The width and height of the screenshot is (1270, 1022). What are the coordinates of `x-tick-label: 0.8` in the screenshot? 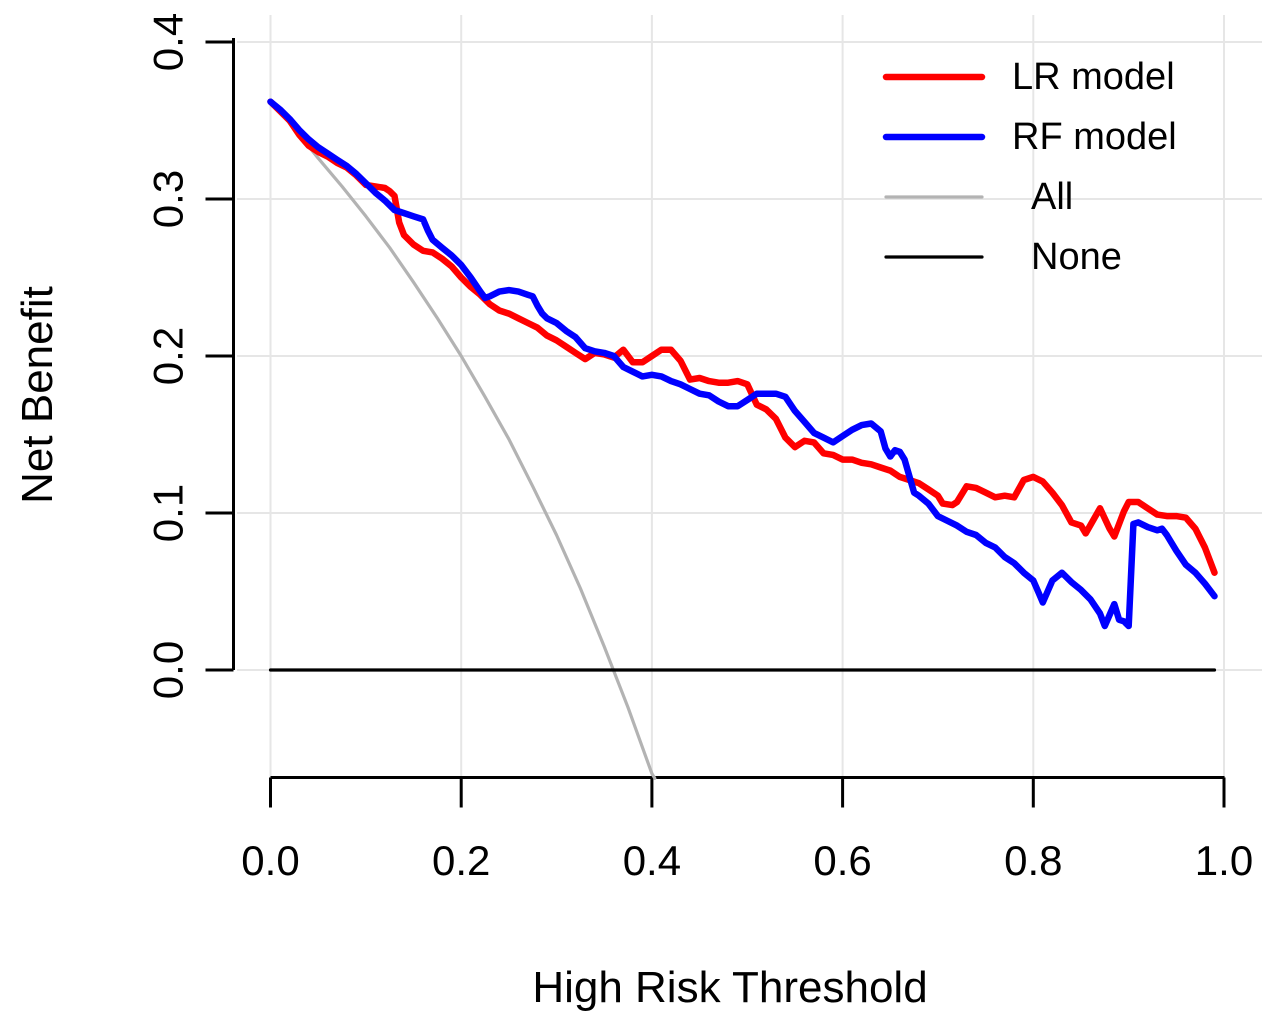 It's located at (1033, 860).